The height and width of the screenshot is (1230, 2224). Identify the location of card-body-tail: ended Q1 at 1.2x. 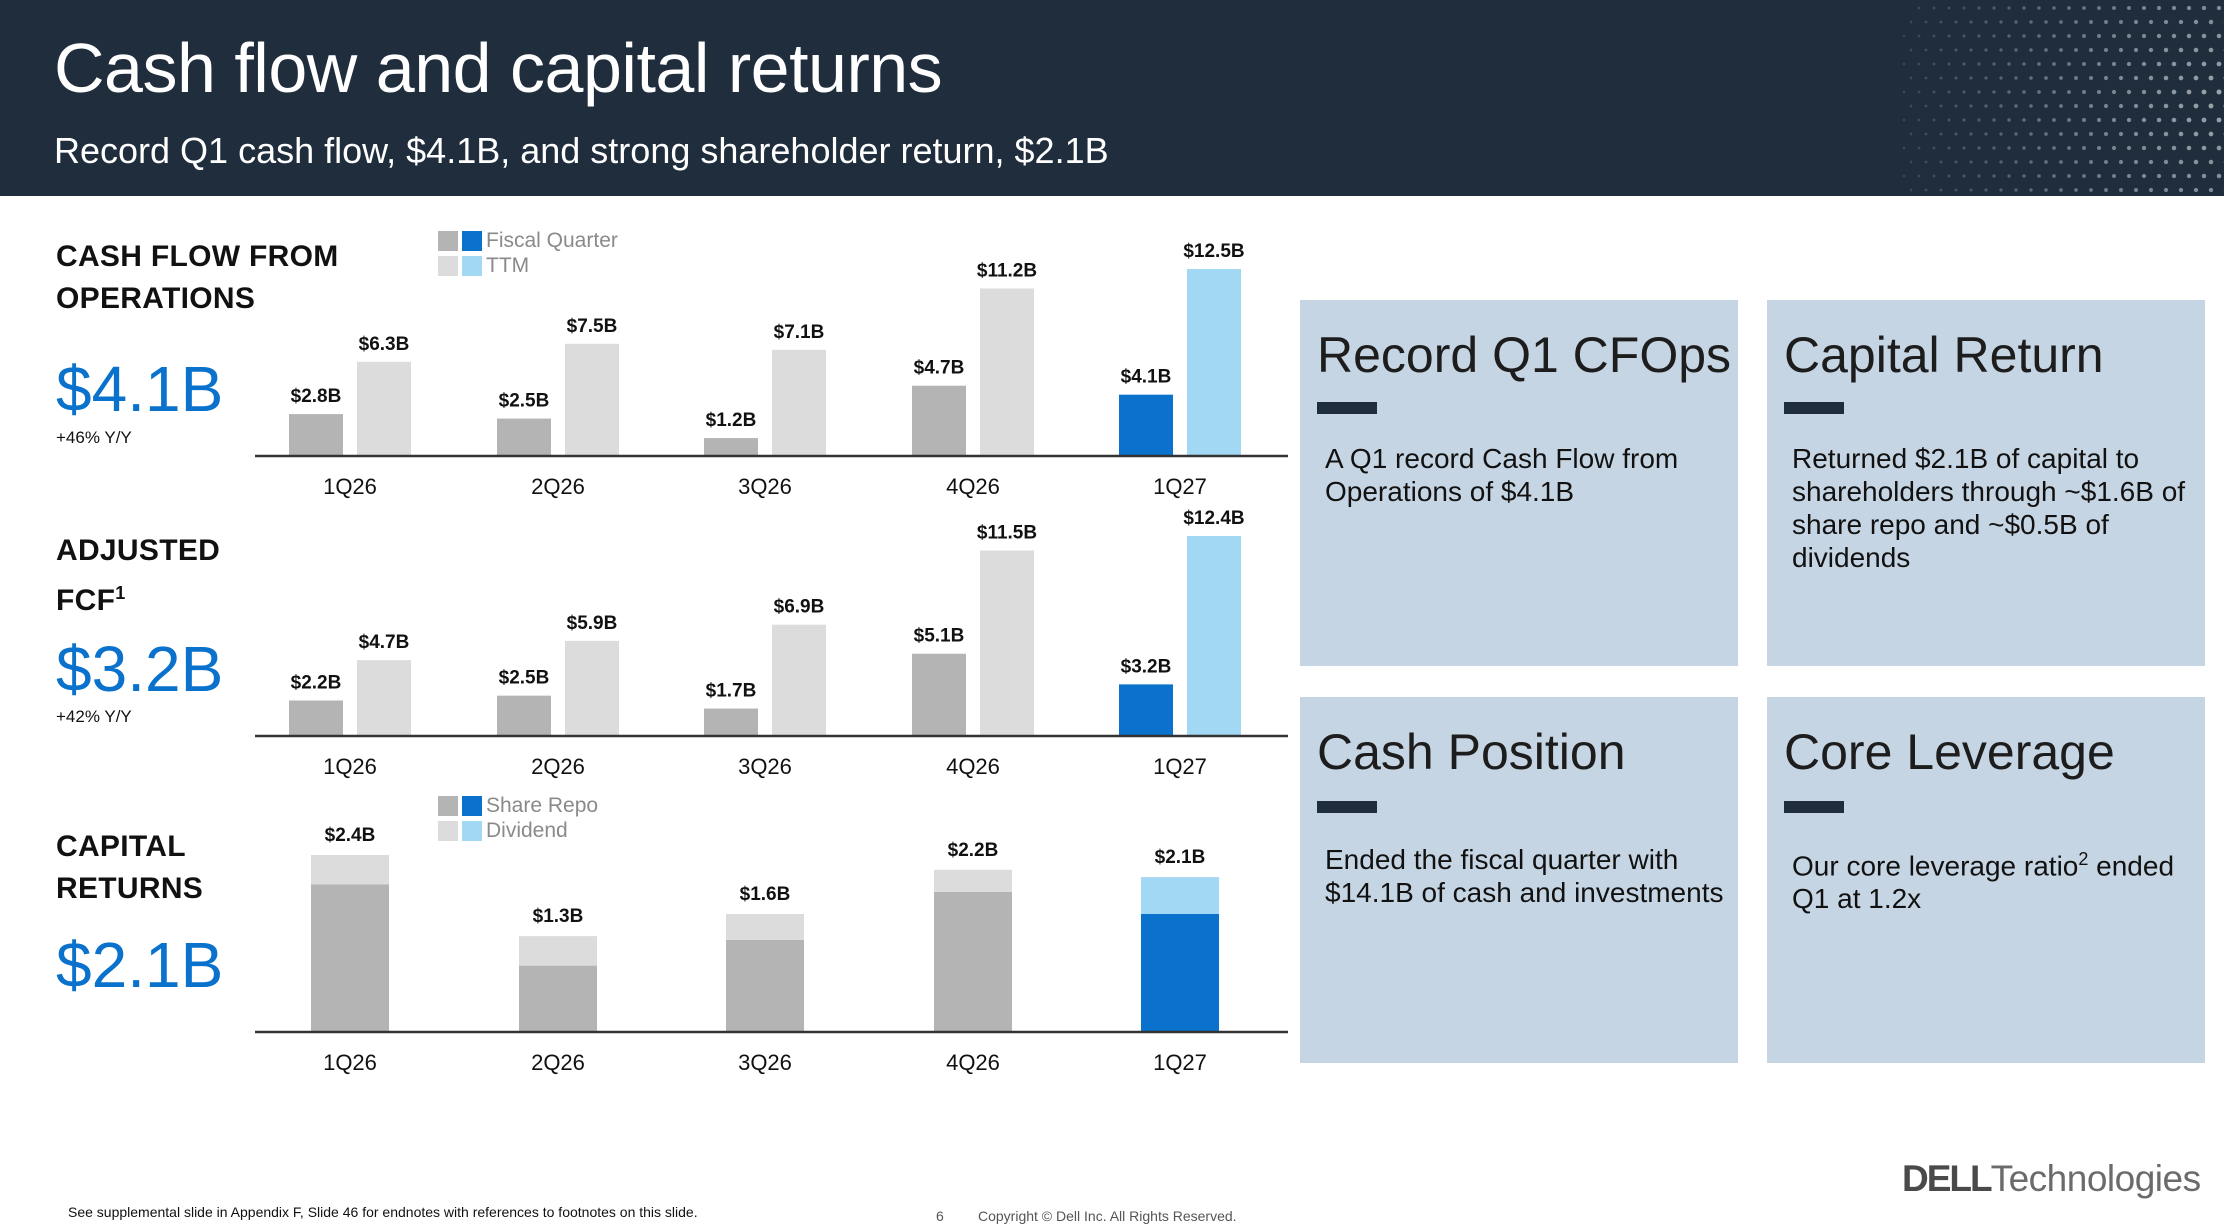
(1983, 882).